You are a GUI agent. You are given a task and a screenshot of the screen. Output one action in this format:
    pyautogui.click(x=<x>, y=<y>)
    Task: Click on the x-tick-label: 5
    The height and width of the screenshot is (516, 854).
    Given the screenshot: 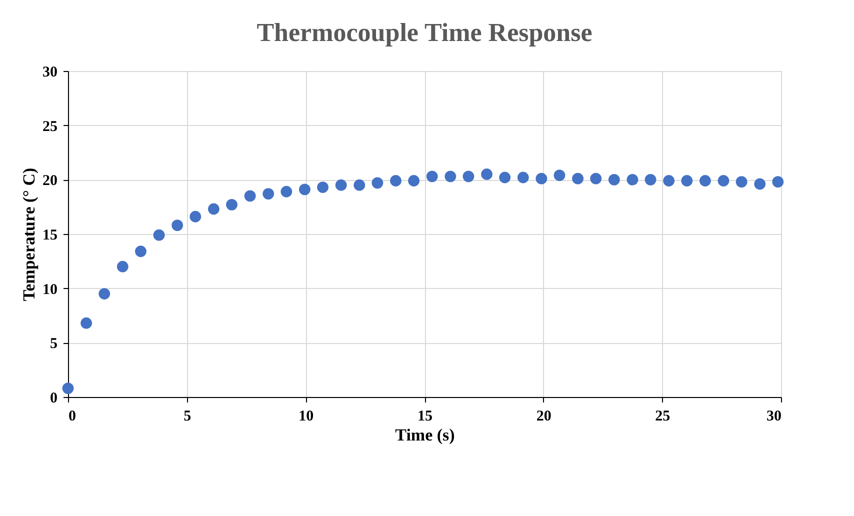 What is the action you would take?
    pyautogui.click(x=188, y=416)
    